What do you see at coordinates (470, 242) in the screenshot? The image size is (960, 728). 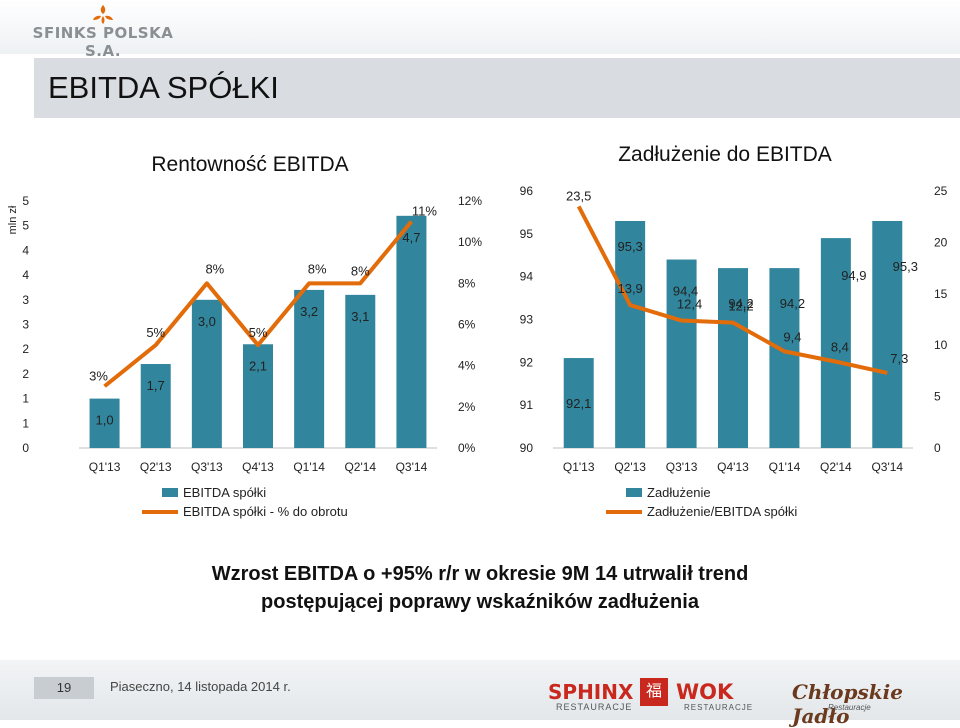 I see `y-right-tick-label: 10%` at bounding box center [470, 242].